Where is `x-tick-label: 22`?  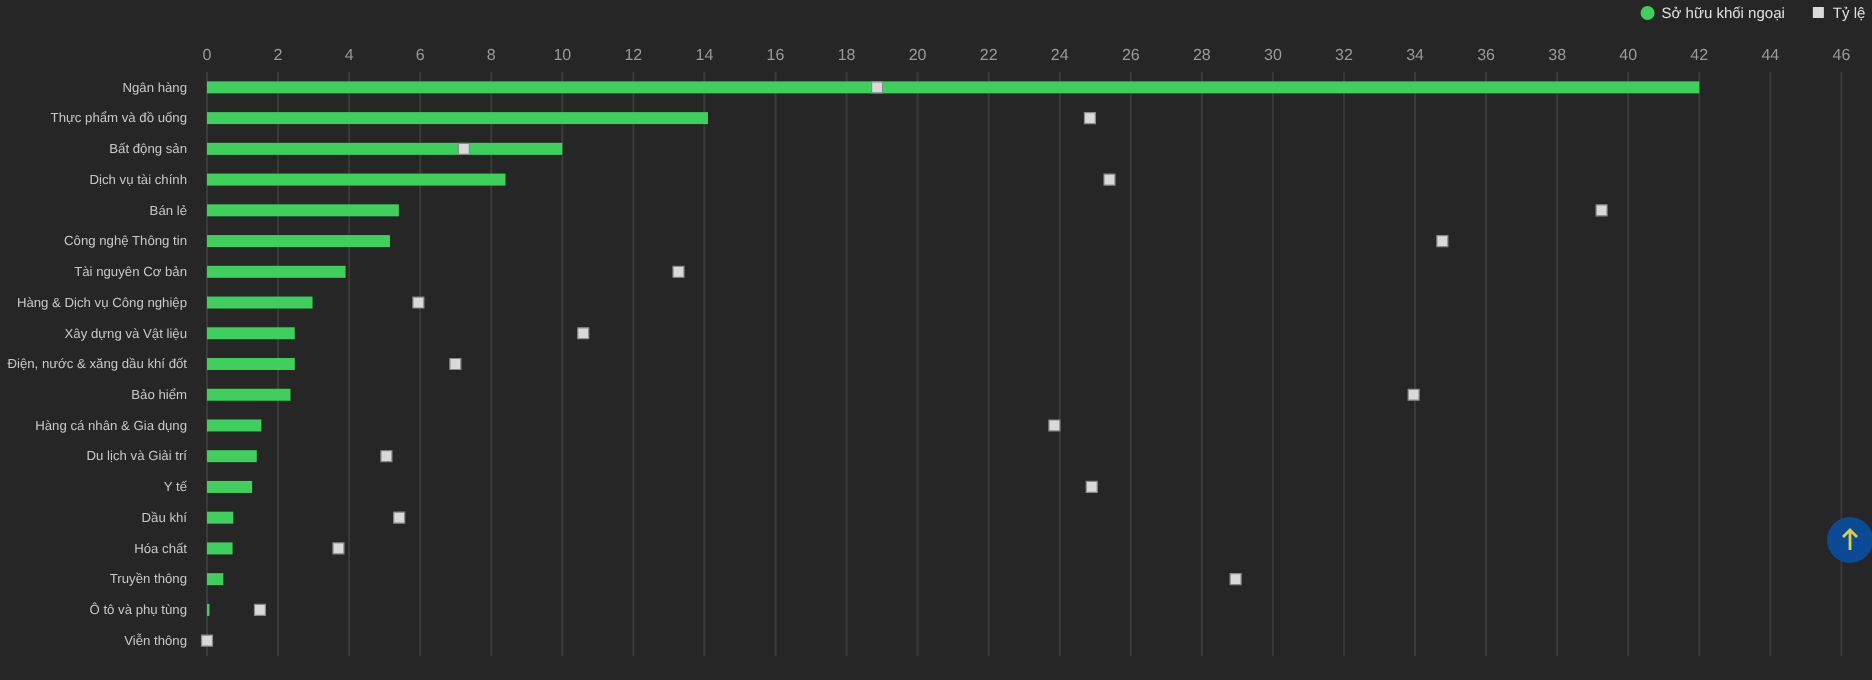 x-tick-label: 22 is located at coordinates (989, 55).